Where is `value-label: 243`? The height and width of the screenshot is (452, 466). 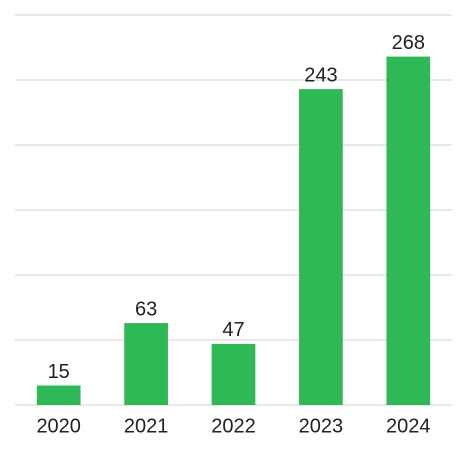 value-label: 243 is located at coordinates (320, 75).